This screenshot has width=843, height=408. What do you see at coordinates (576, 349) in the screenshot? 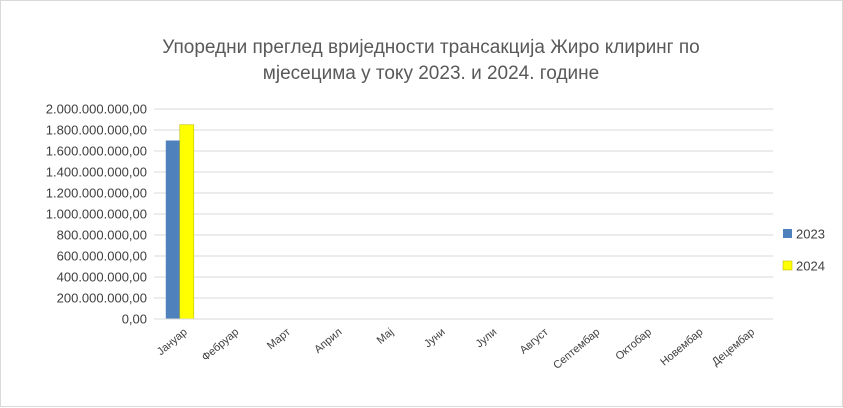
I see `x-category-label: Септембар` at bounding box center [576, 349].